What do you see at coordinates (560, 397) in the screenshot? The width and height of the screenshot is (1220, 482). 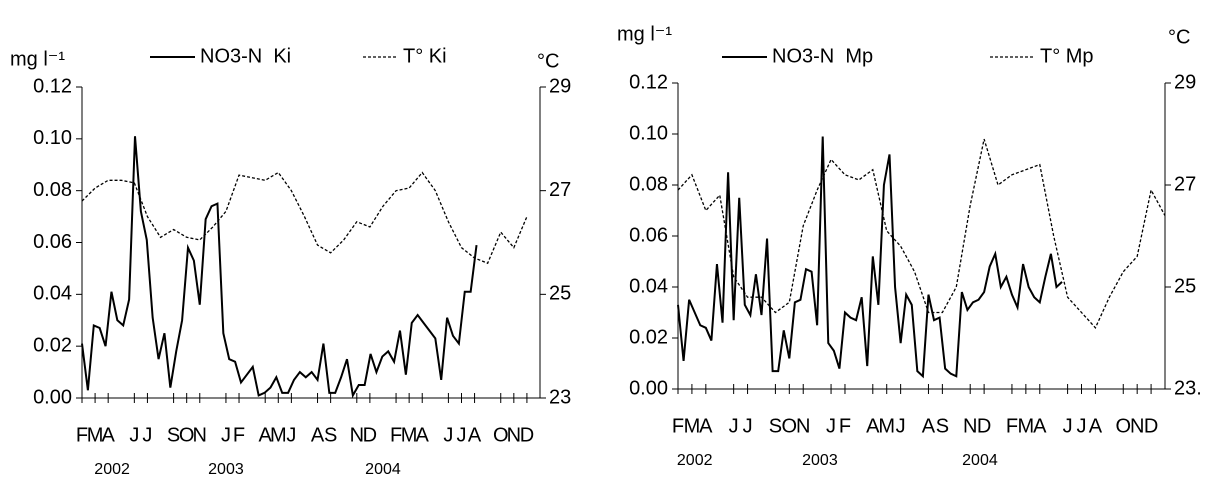 I see `y2-tick-label: 23` at bounding box center [560, 397].